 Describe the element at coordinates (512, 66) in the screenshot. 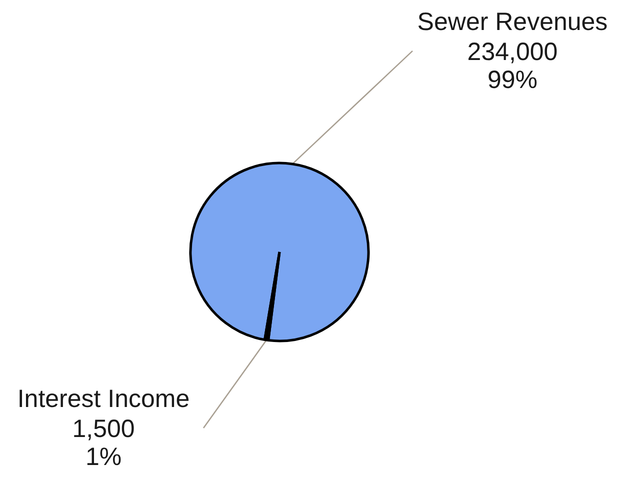

I see `data-label: 234,000 99%` at that location.